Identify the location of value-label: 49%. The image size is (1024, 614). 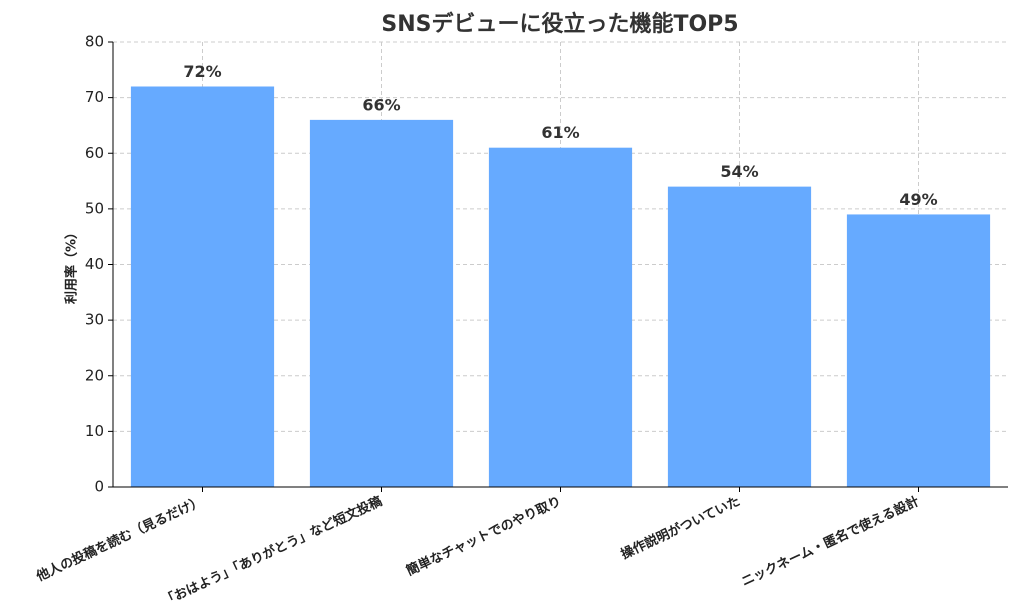
(918, 199).